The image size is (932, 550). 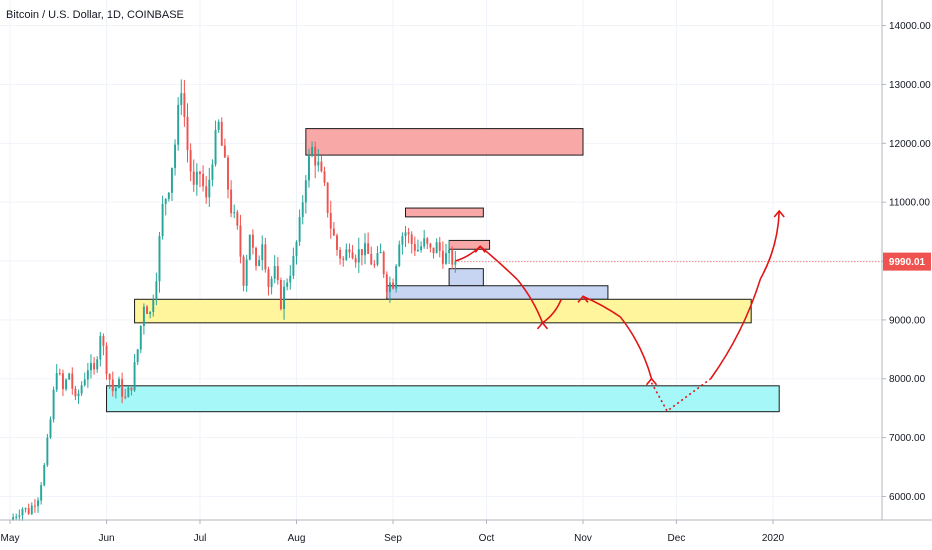 What do you see at coordinates (907, 438) in the screenshot?
I see `y-tick-label: 7000.00` at bounding box center [907, 438].